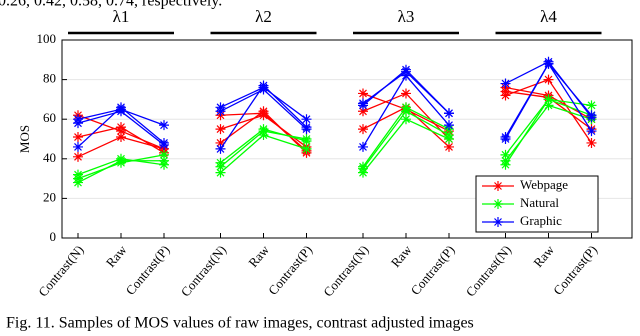 This screenshot has height=336, width=640. I want to click on series-line, so click(548, 133).